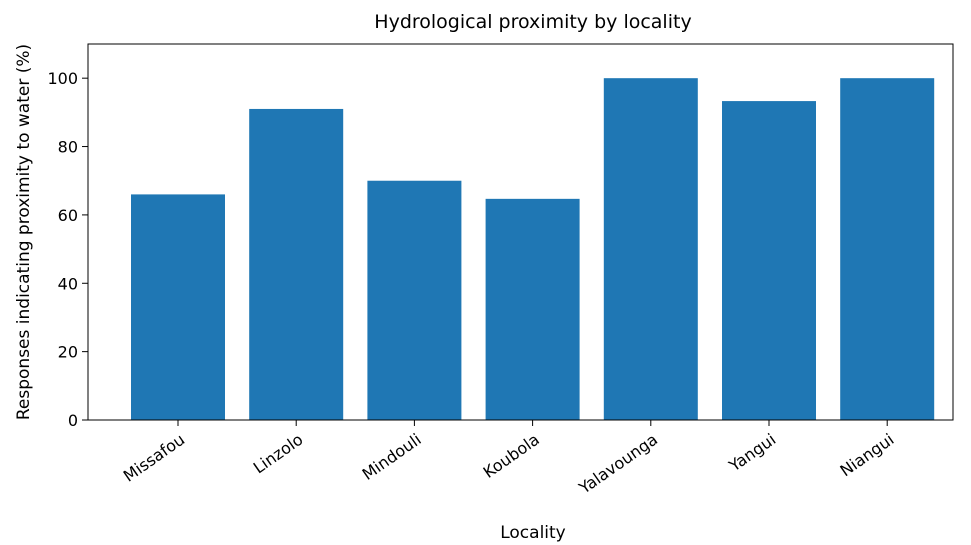  I want to click on x-axis-label: Locality, so click(533, 533).